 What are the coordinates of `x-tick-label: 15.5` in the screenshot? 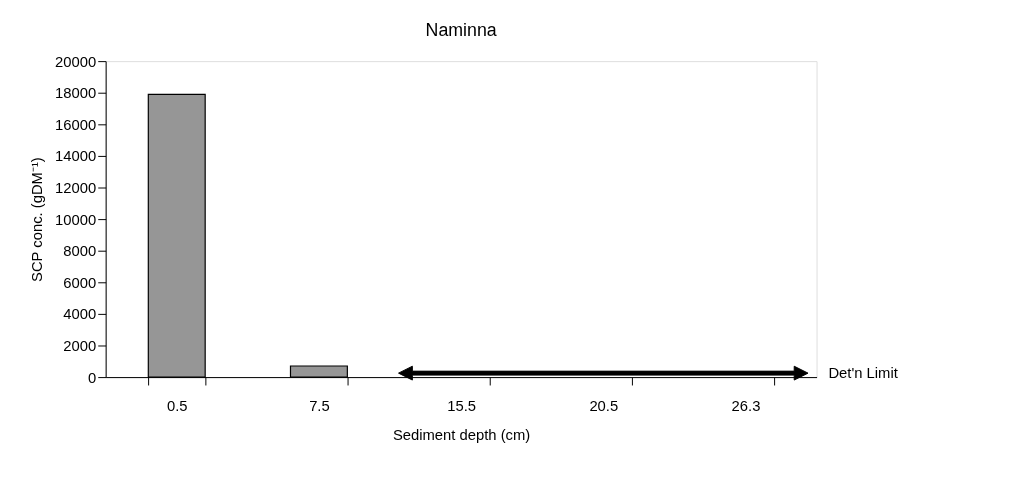 It's located at (462, 406).